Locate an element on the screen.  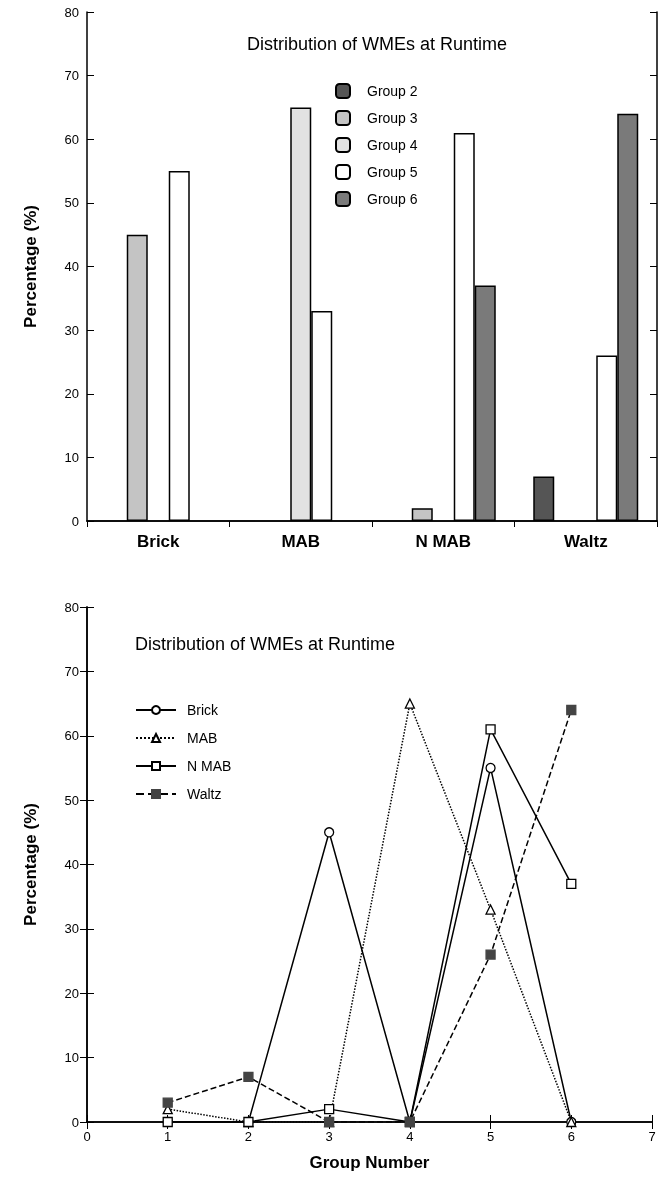
x-tick-label: 2 is located at coordinates (248, 1136).